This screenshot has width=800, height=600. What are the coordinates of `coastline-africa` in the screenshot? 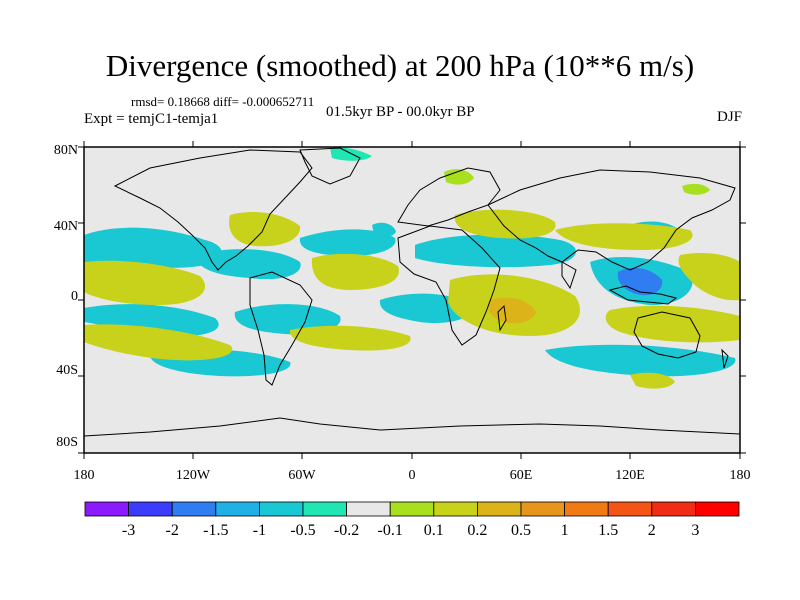 It's located at (449, 285).